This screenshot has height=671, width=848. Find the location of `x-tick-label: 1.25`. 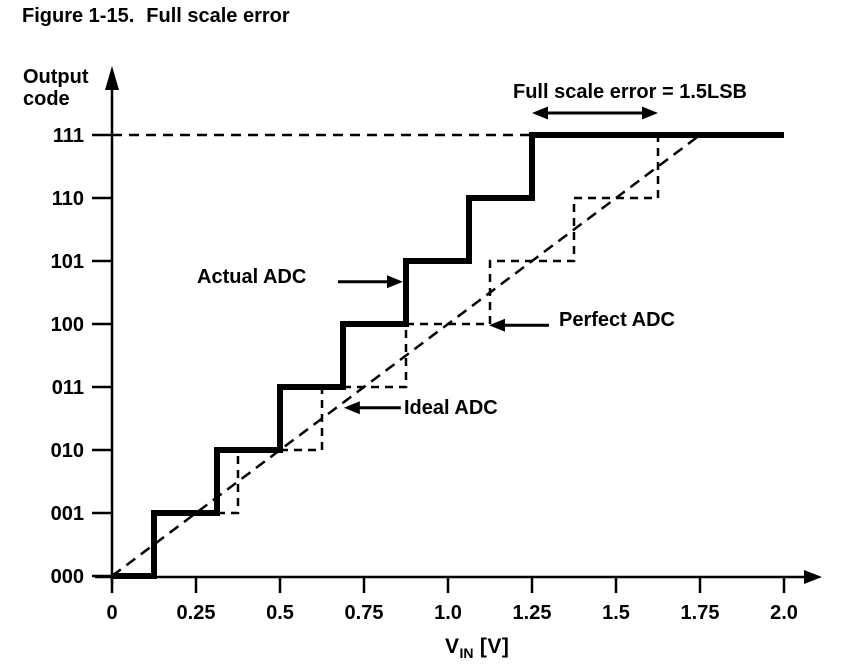

x-tick-label: 1.25 is located at coordinates (532, 613).